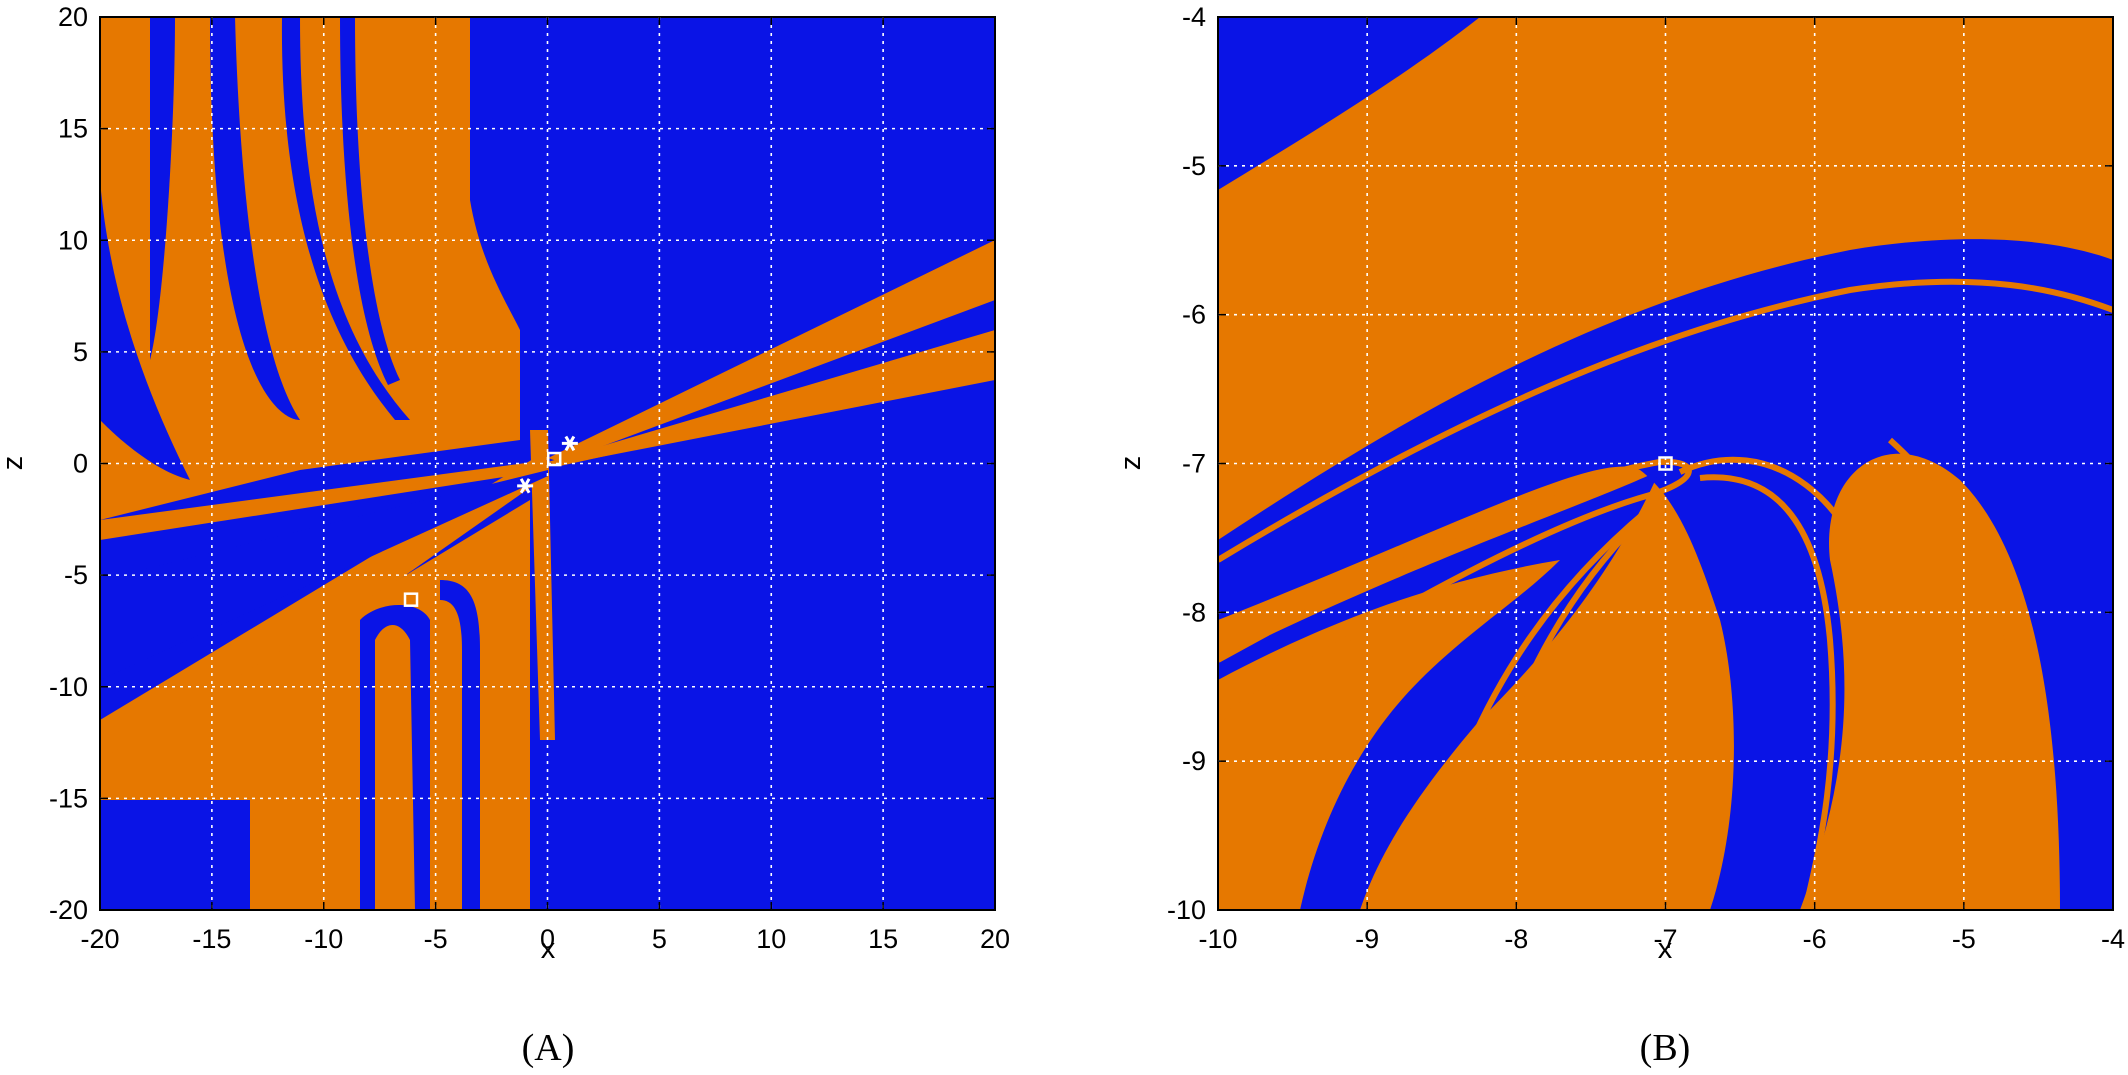 Image resolution: width=2128 pixels, height=1075 pixels. What do you see at coordinates (73, 240) in the screenshot?
I see `panel-a-y-tick-label: 10` at bounding box center [73, 240].